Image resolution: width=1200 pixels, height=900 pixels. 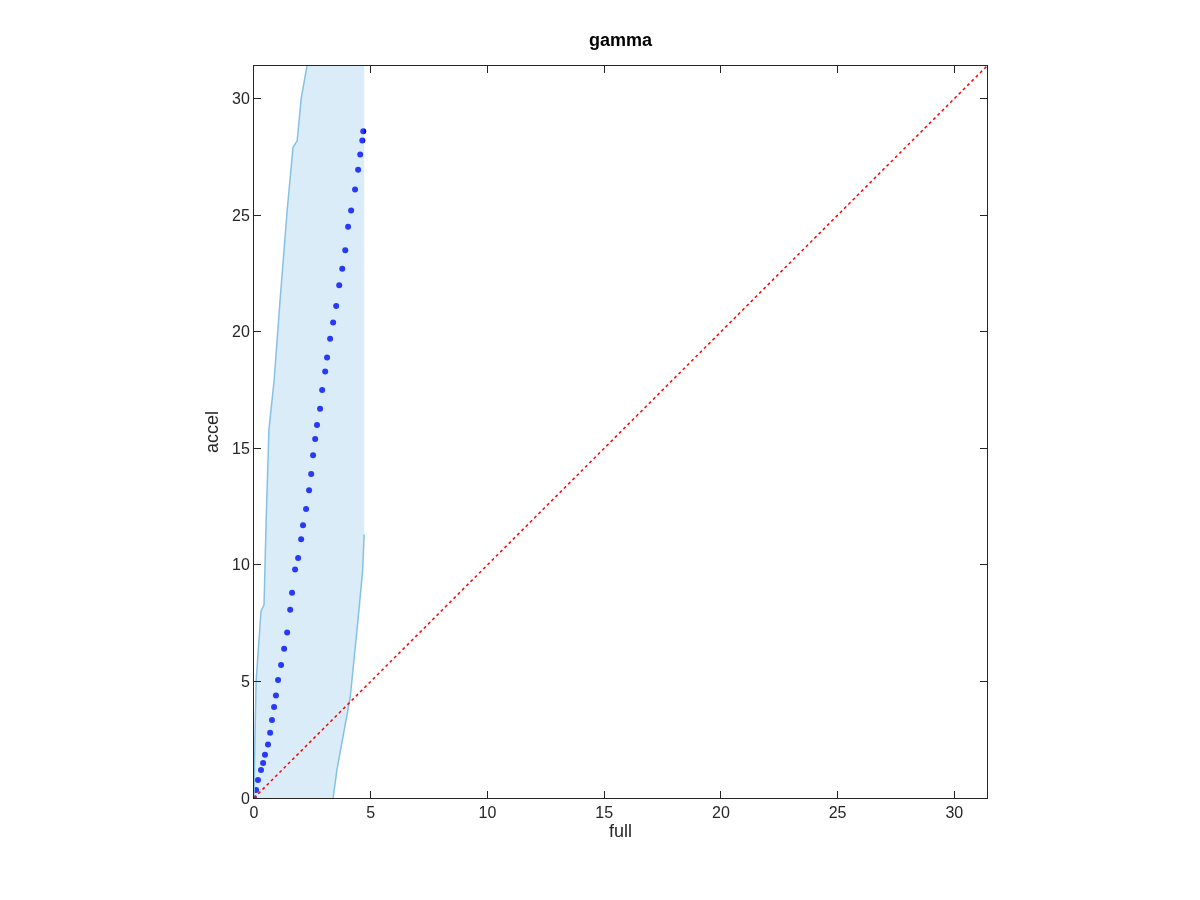 I want to click on y-tick-label: 10, so click(x=241, y=565).